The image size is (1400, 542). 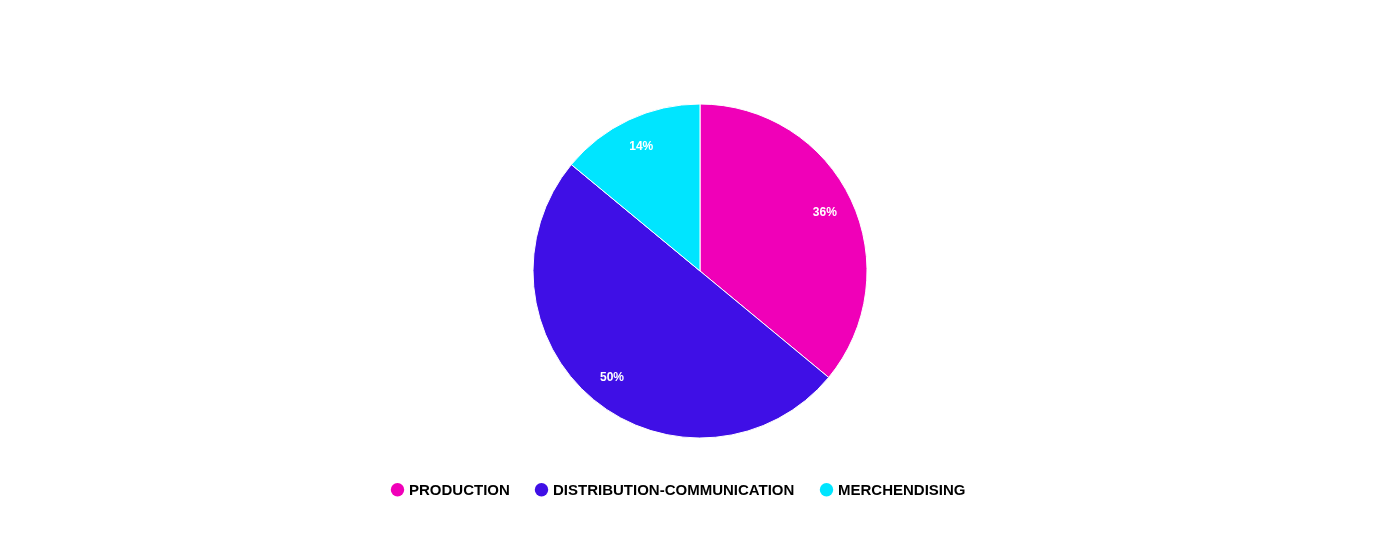 I want to click on legend-label: PRODUCTION, so click(x=459, y=489).